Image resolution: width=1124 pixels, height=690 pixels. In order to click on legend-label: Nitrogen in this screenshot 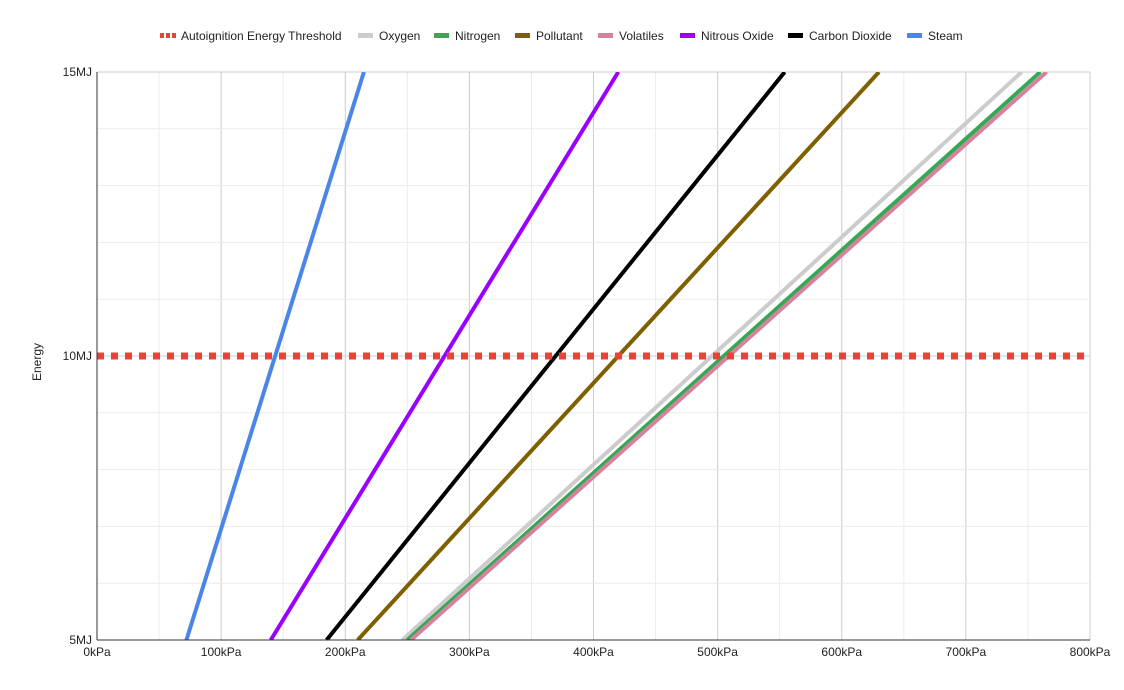, I will do `click(477, 36)`.